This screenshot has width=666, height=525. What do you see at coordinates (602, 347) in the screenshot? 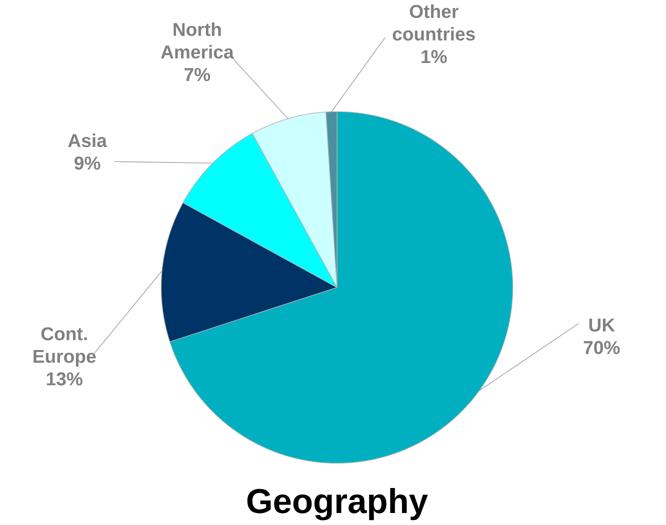
I see `data-label: 70%` at bounding box center [602, 347].